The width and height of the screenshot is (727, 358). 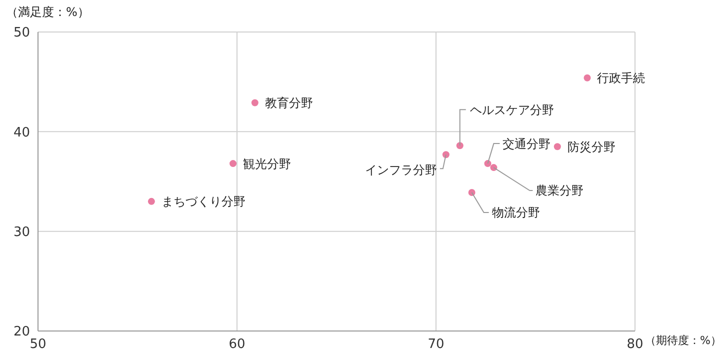 I want to click on annotation: まちづくり分野, so click(x=203, y=201).